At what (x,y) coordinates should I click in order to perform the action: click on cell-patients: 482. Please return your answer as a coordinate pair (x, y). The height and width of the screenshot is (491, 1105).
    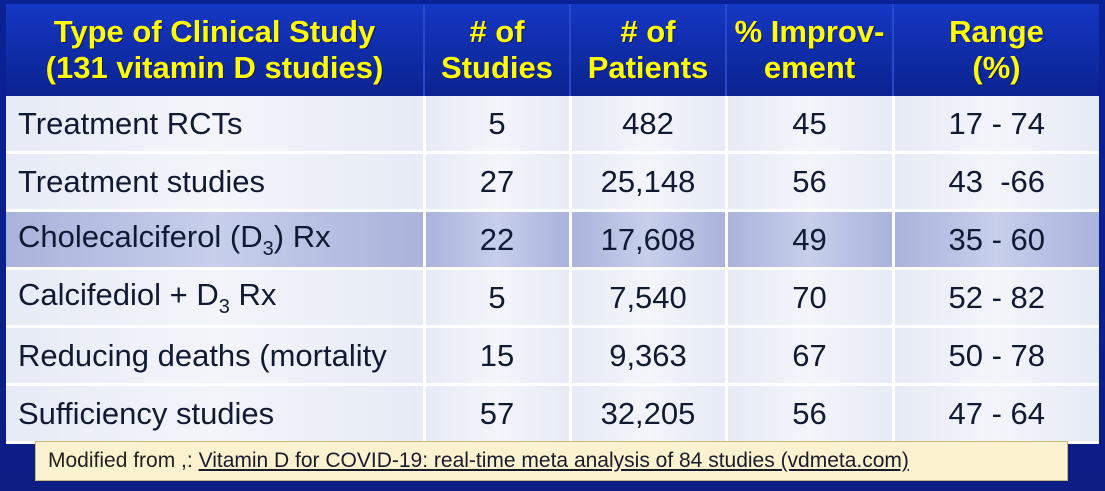
    Looking at the image, I should click on (649, 125).